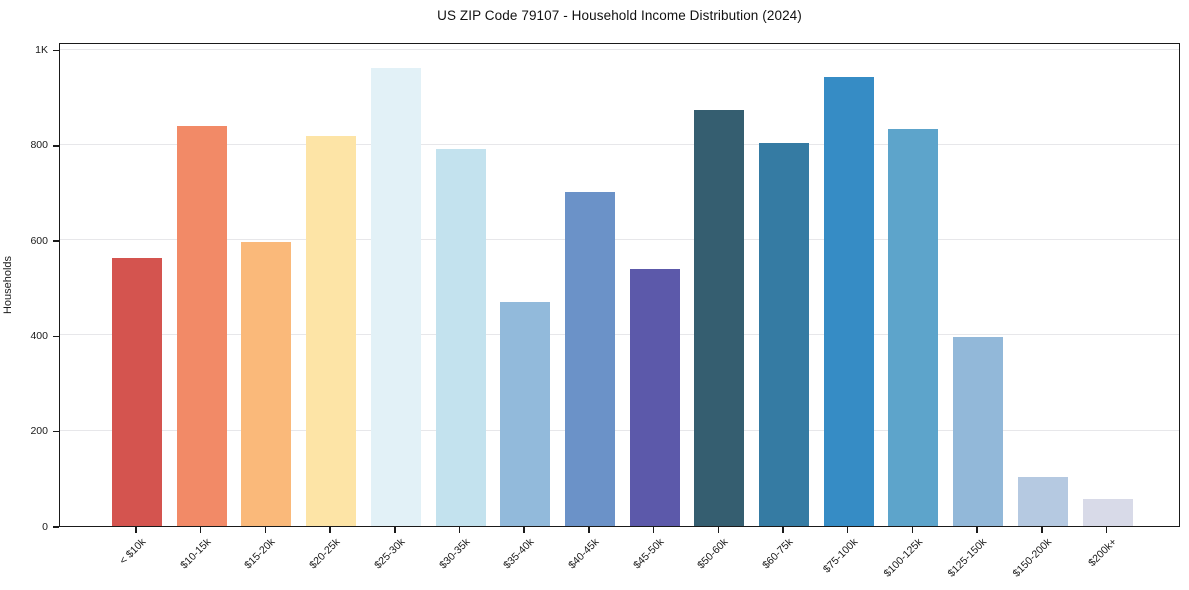 The height and width of the screenshot is (590, 1189). I want to click on x-tick-mark-$50-60k, so click(718, 530).